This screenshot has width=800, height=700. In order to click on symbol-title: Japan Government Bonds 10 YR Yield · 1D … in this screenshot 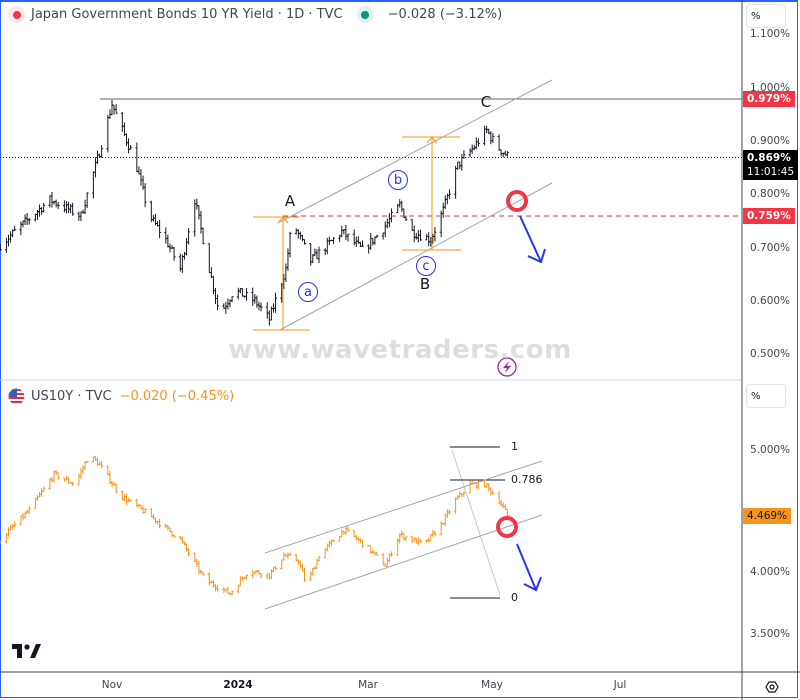, I will do `click(187, 14)`.